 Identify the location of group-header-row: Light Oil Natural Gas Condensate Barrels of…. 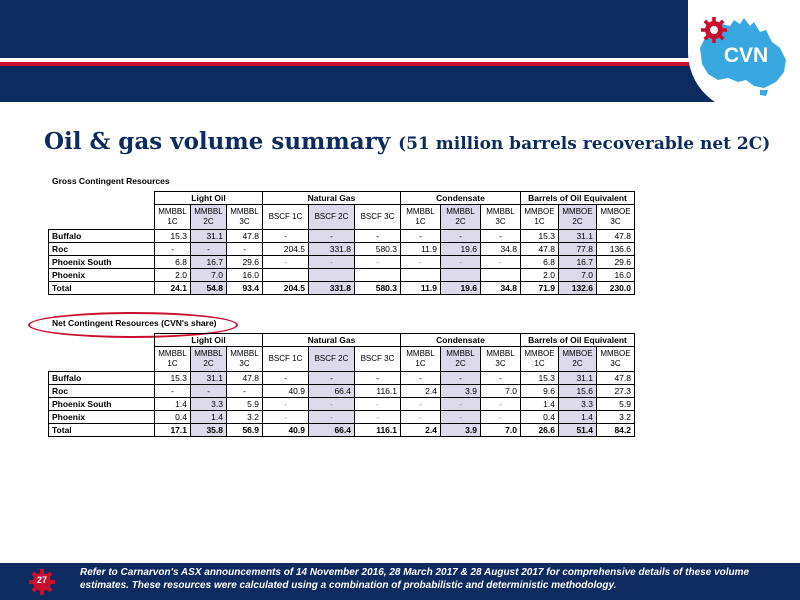
(342, 340).